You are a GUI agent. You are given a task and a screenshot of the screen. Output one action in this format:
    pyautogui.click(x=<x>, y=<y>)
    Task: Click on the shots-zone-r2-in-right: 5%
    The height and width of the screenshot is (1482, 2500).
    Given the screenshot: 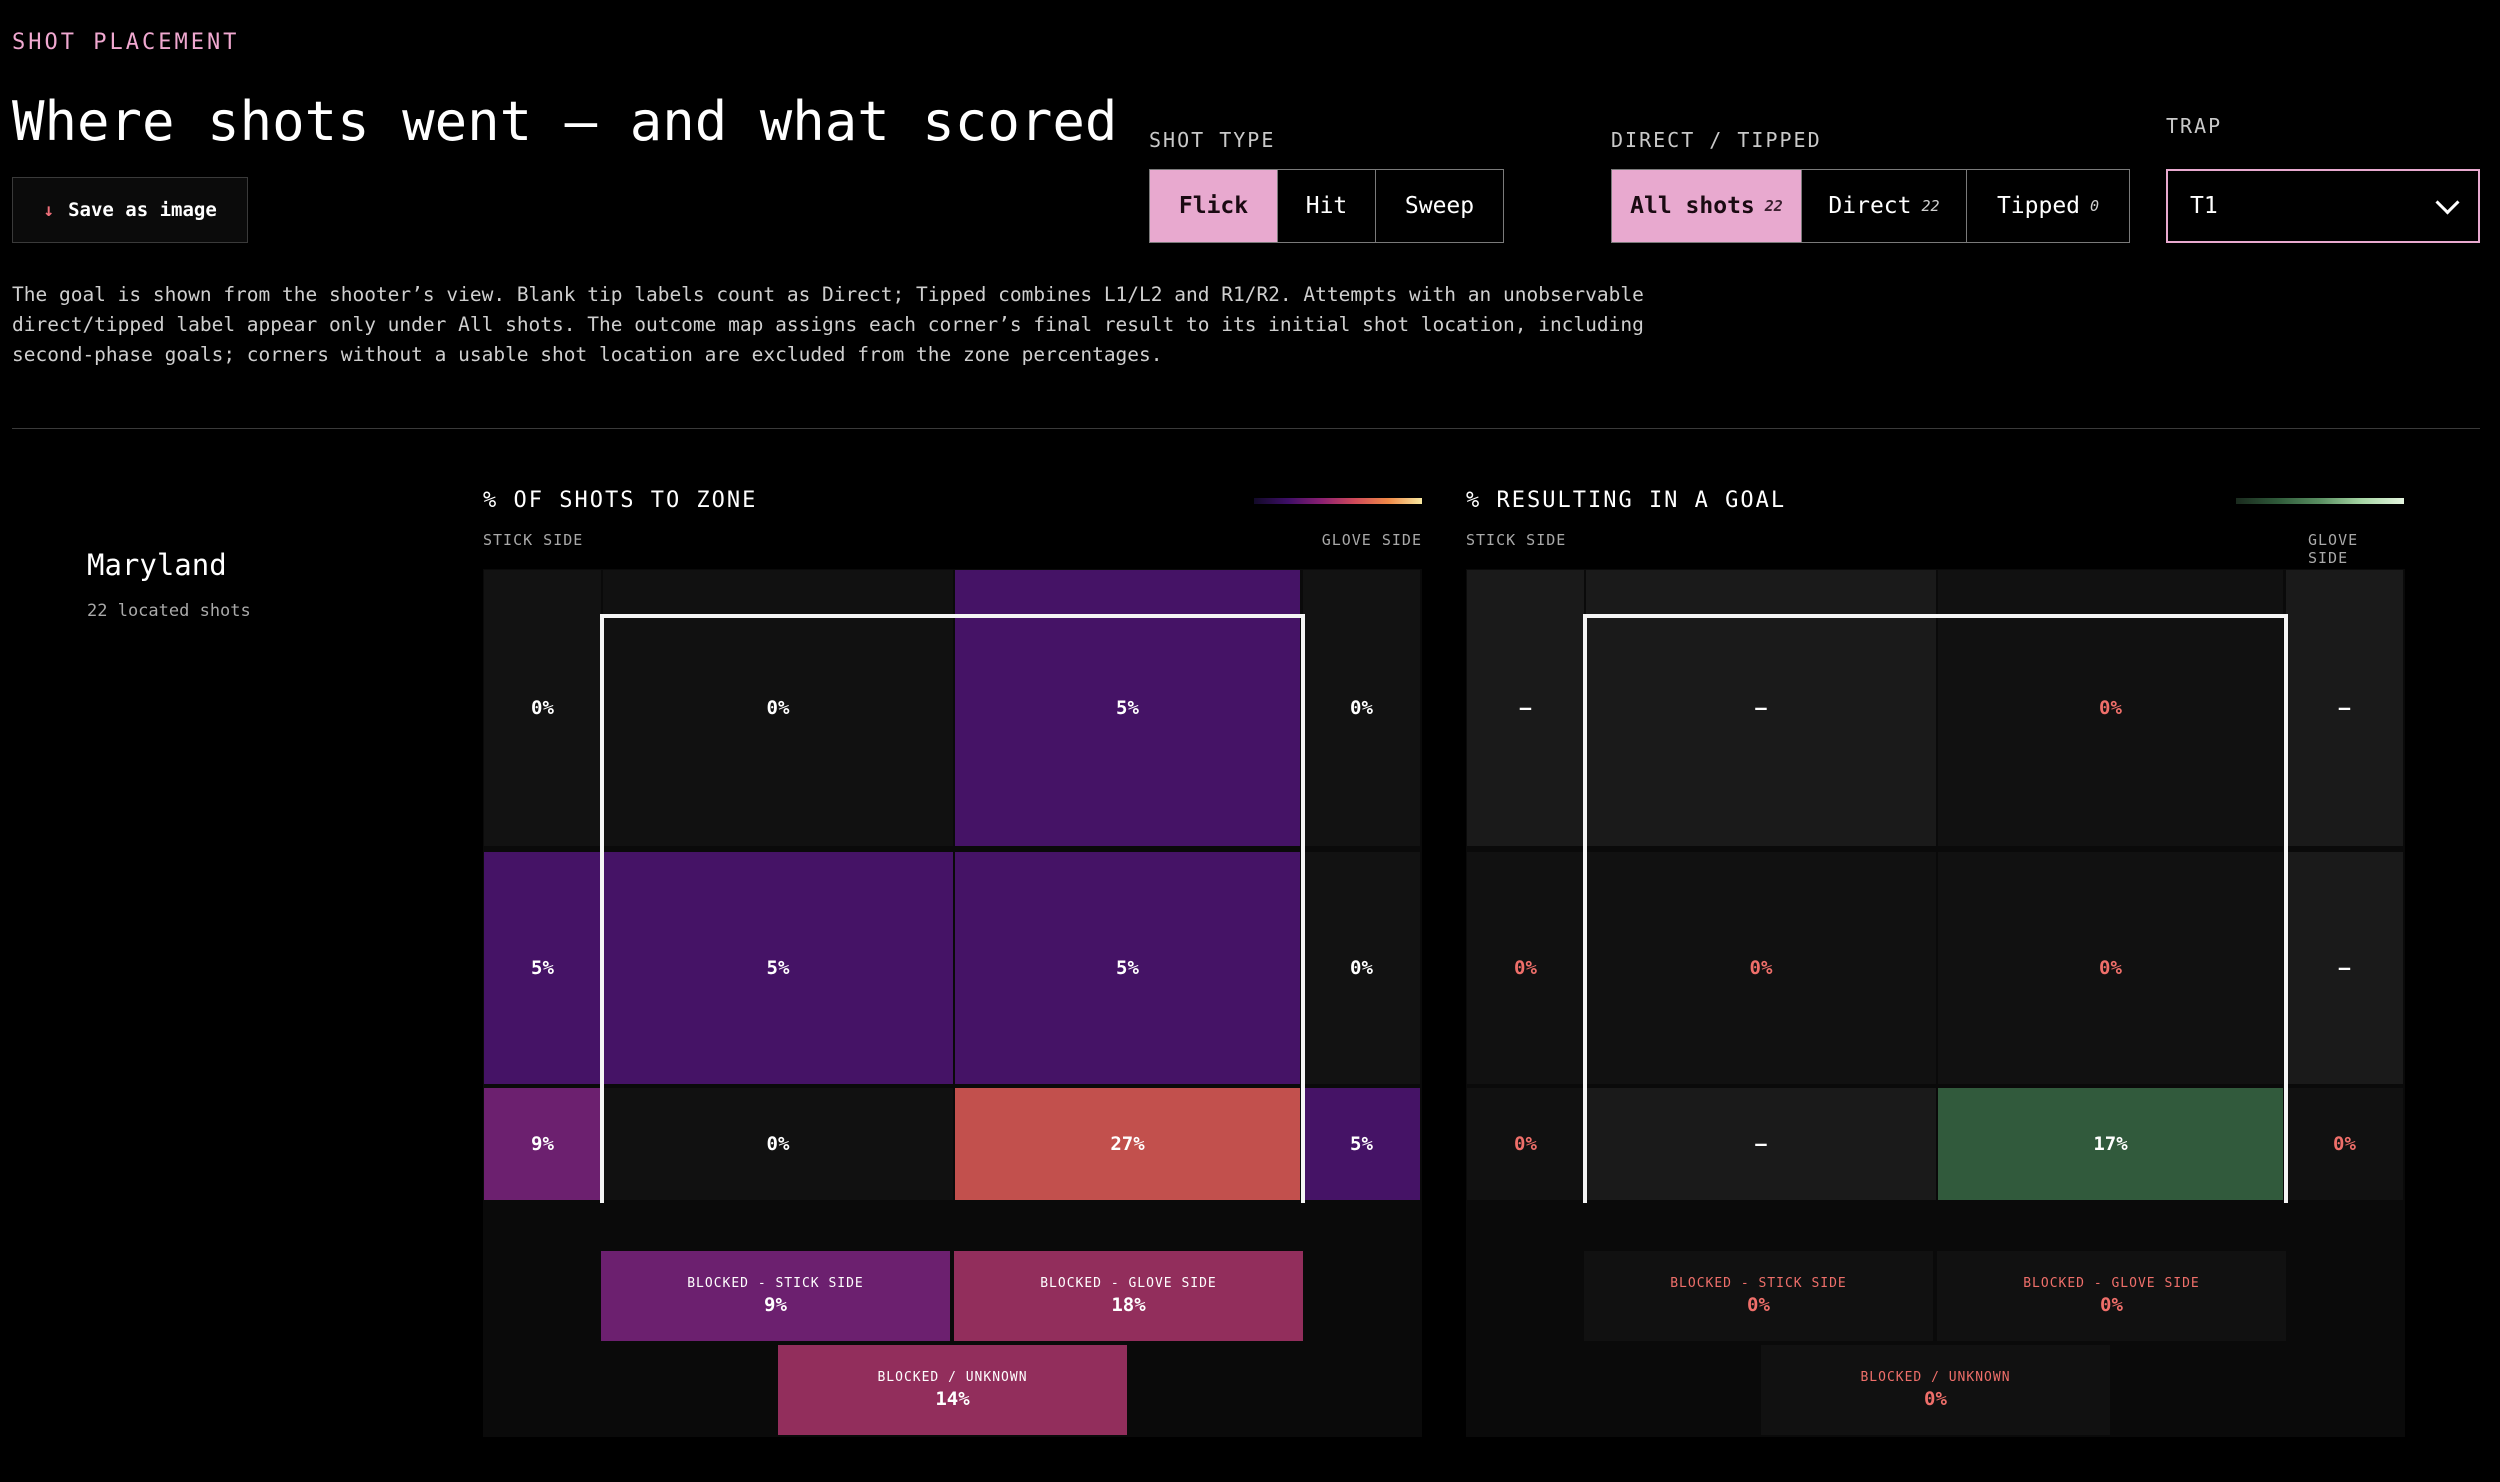 What is the action you would take?
    pyautogui.click(x=1127, y=968)
    